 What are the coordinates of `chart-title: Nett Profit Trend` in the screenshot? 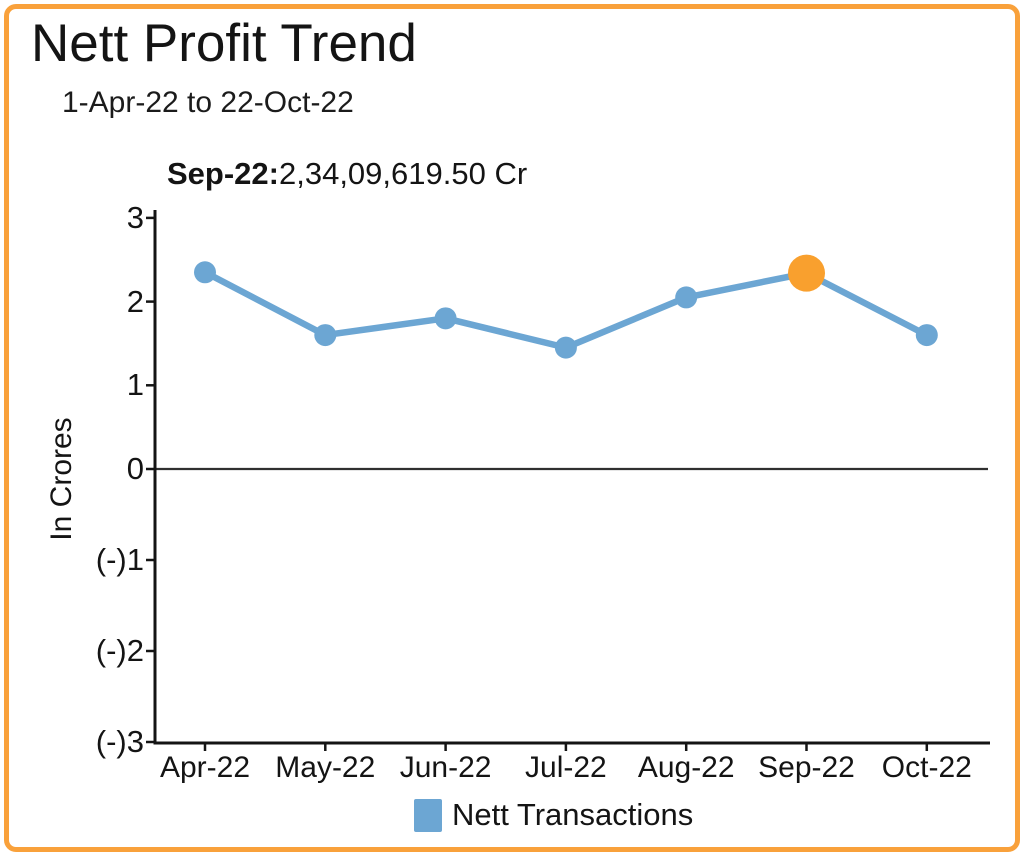 It's located at (224, 43).